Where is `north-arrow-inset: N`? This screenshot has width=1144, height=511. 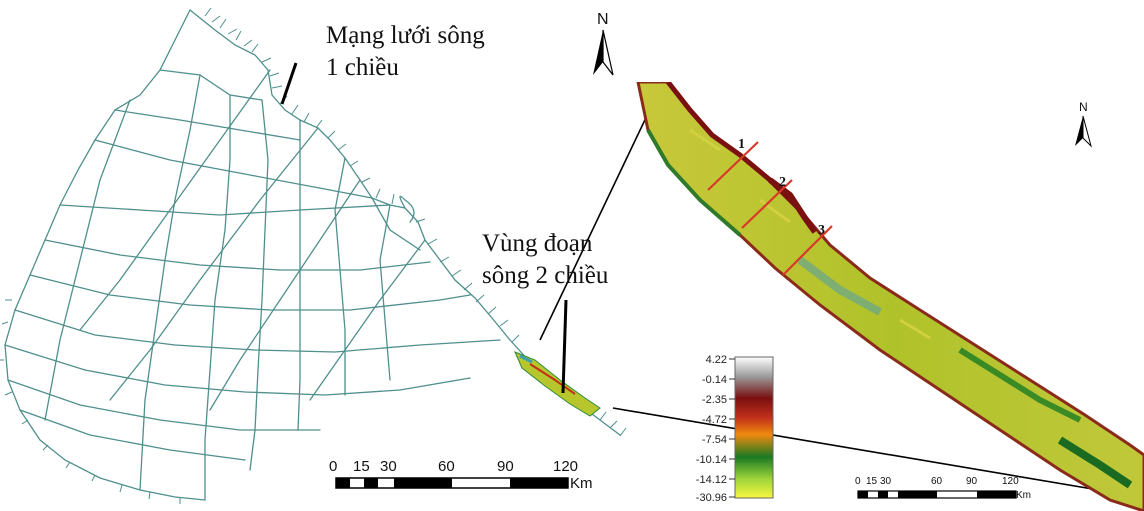 north-arrow-inset: N is located at coordinates (1083, 124).